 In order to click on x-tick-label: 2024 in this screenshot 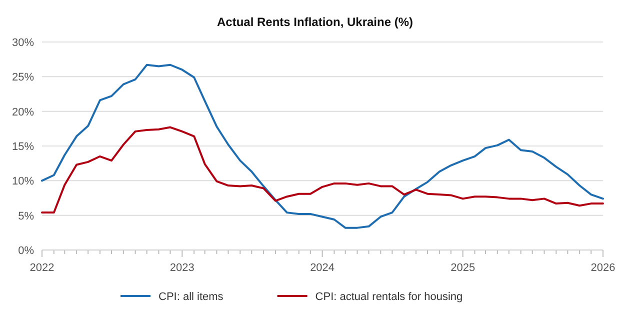, I will do `click(322, 268)`.